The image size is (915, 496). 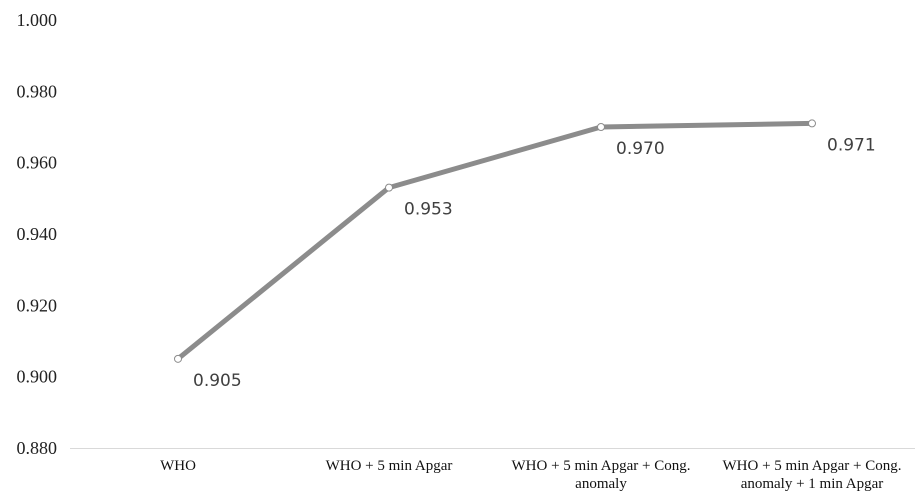 I want to click on y-tick-label: 0.920, so click(x=37, y=305).